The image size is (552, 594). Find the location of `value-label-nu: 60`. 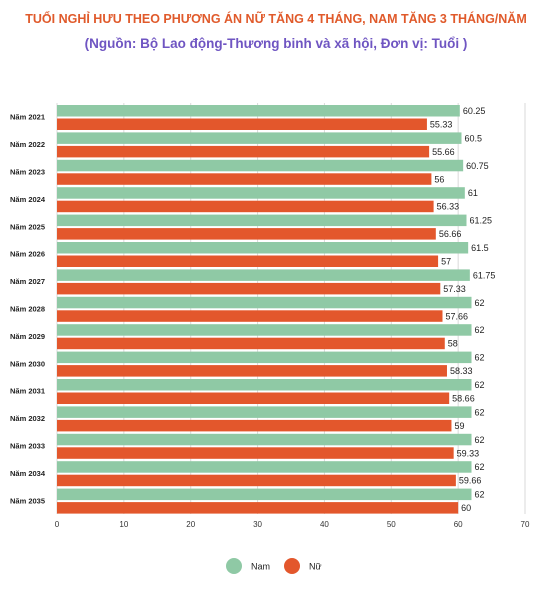

value-label-nu: 60 is located at coordinates (466, 508).